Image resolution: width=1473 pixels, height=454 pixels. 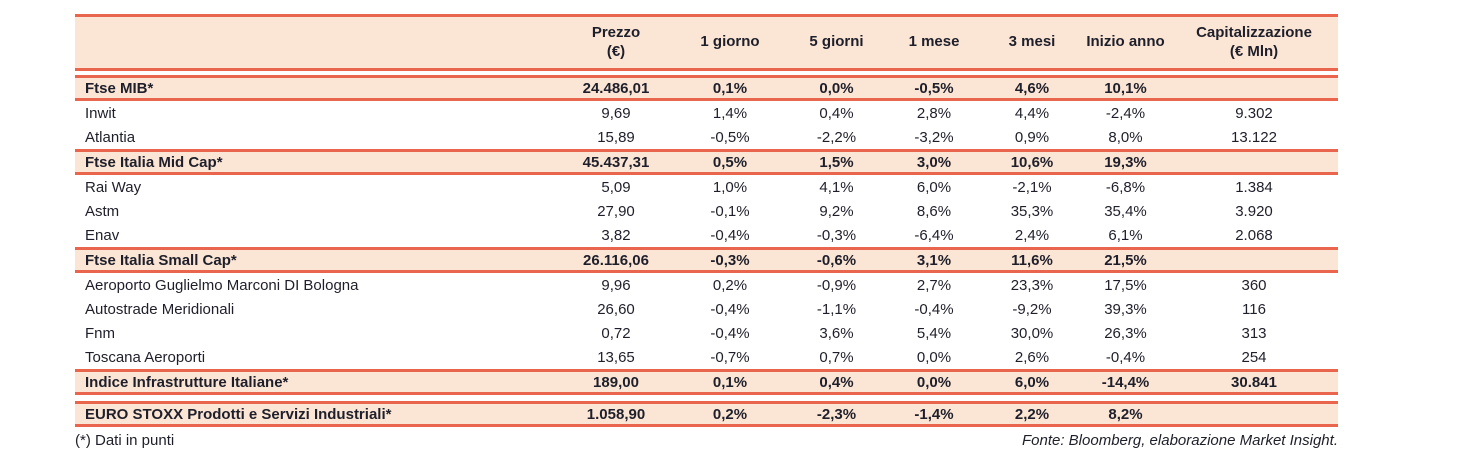 What do you see at coordinates (1254, 357) in the screenshot?
I see `value-cell: 254` at bounding box center [1254, 357].